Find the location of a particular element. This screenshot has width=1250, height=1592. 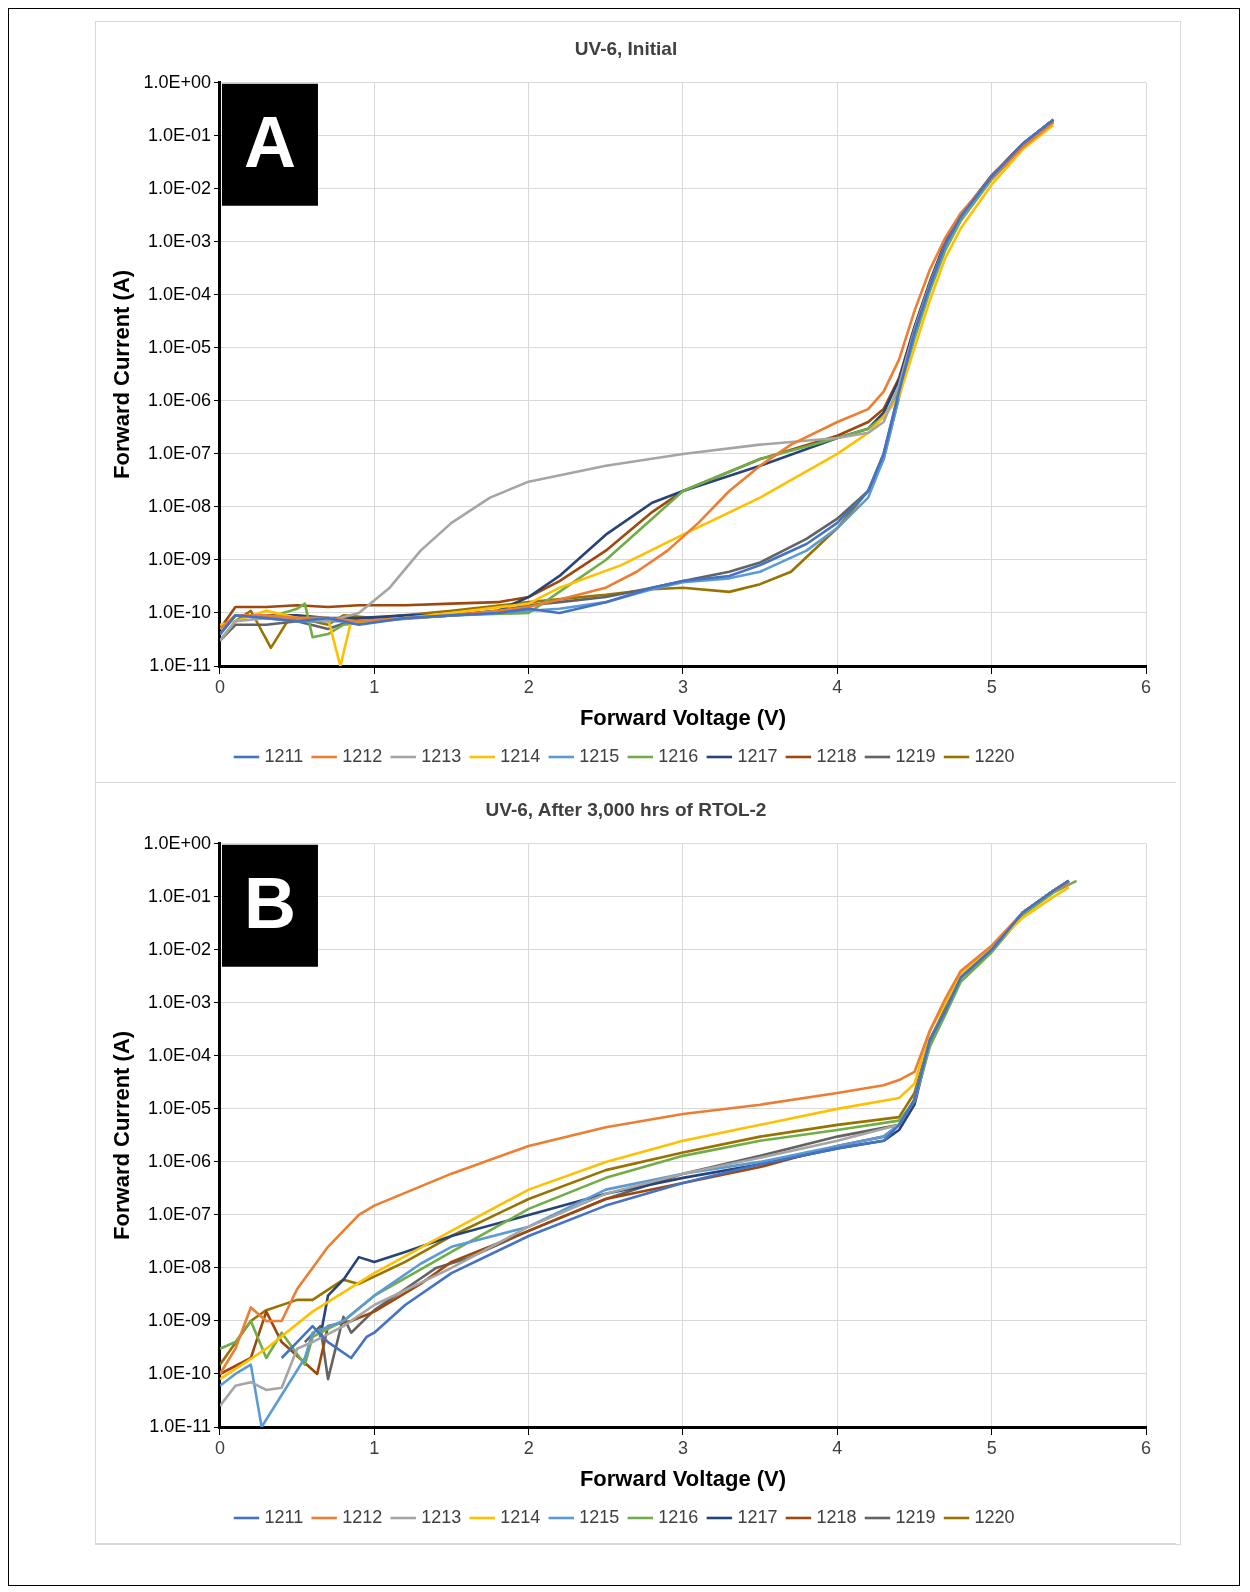

chart-title: UV-6, Initial is located at coordinates (626, 48).